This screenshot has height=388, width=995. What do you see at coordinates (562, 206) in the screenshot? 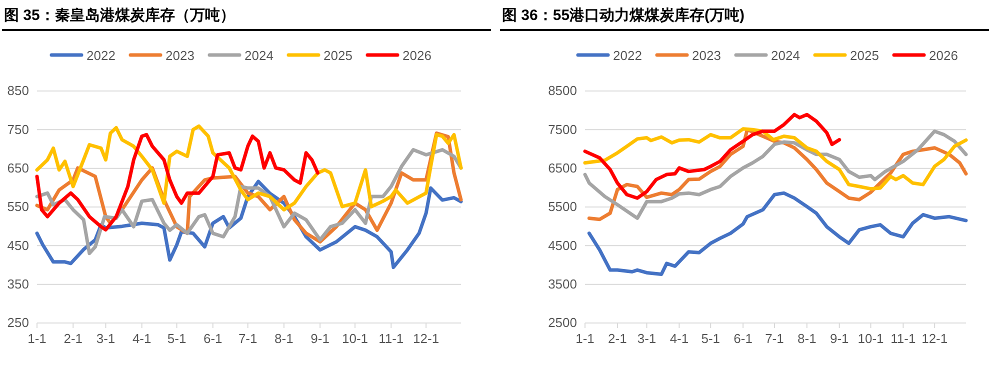
I see `y-tick-label: 5500` at bounding box center [562, 206].